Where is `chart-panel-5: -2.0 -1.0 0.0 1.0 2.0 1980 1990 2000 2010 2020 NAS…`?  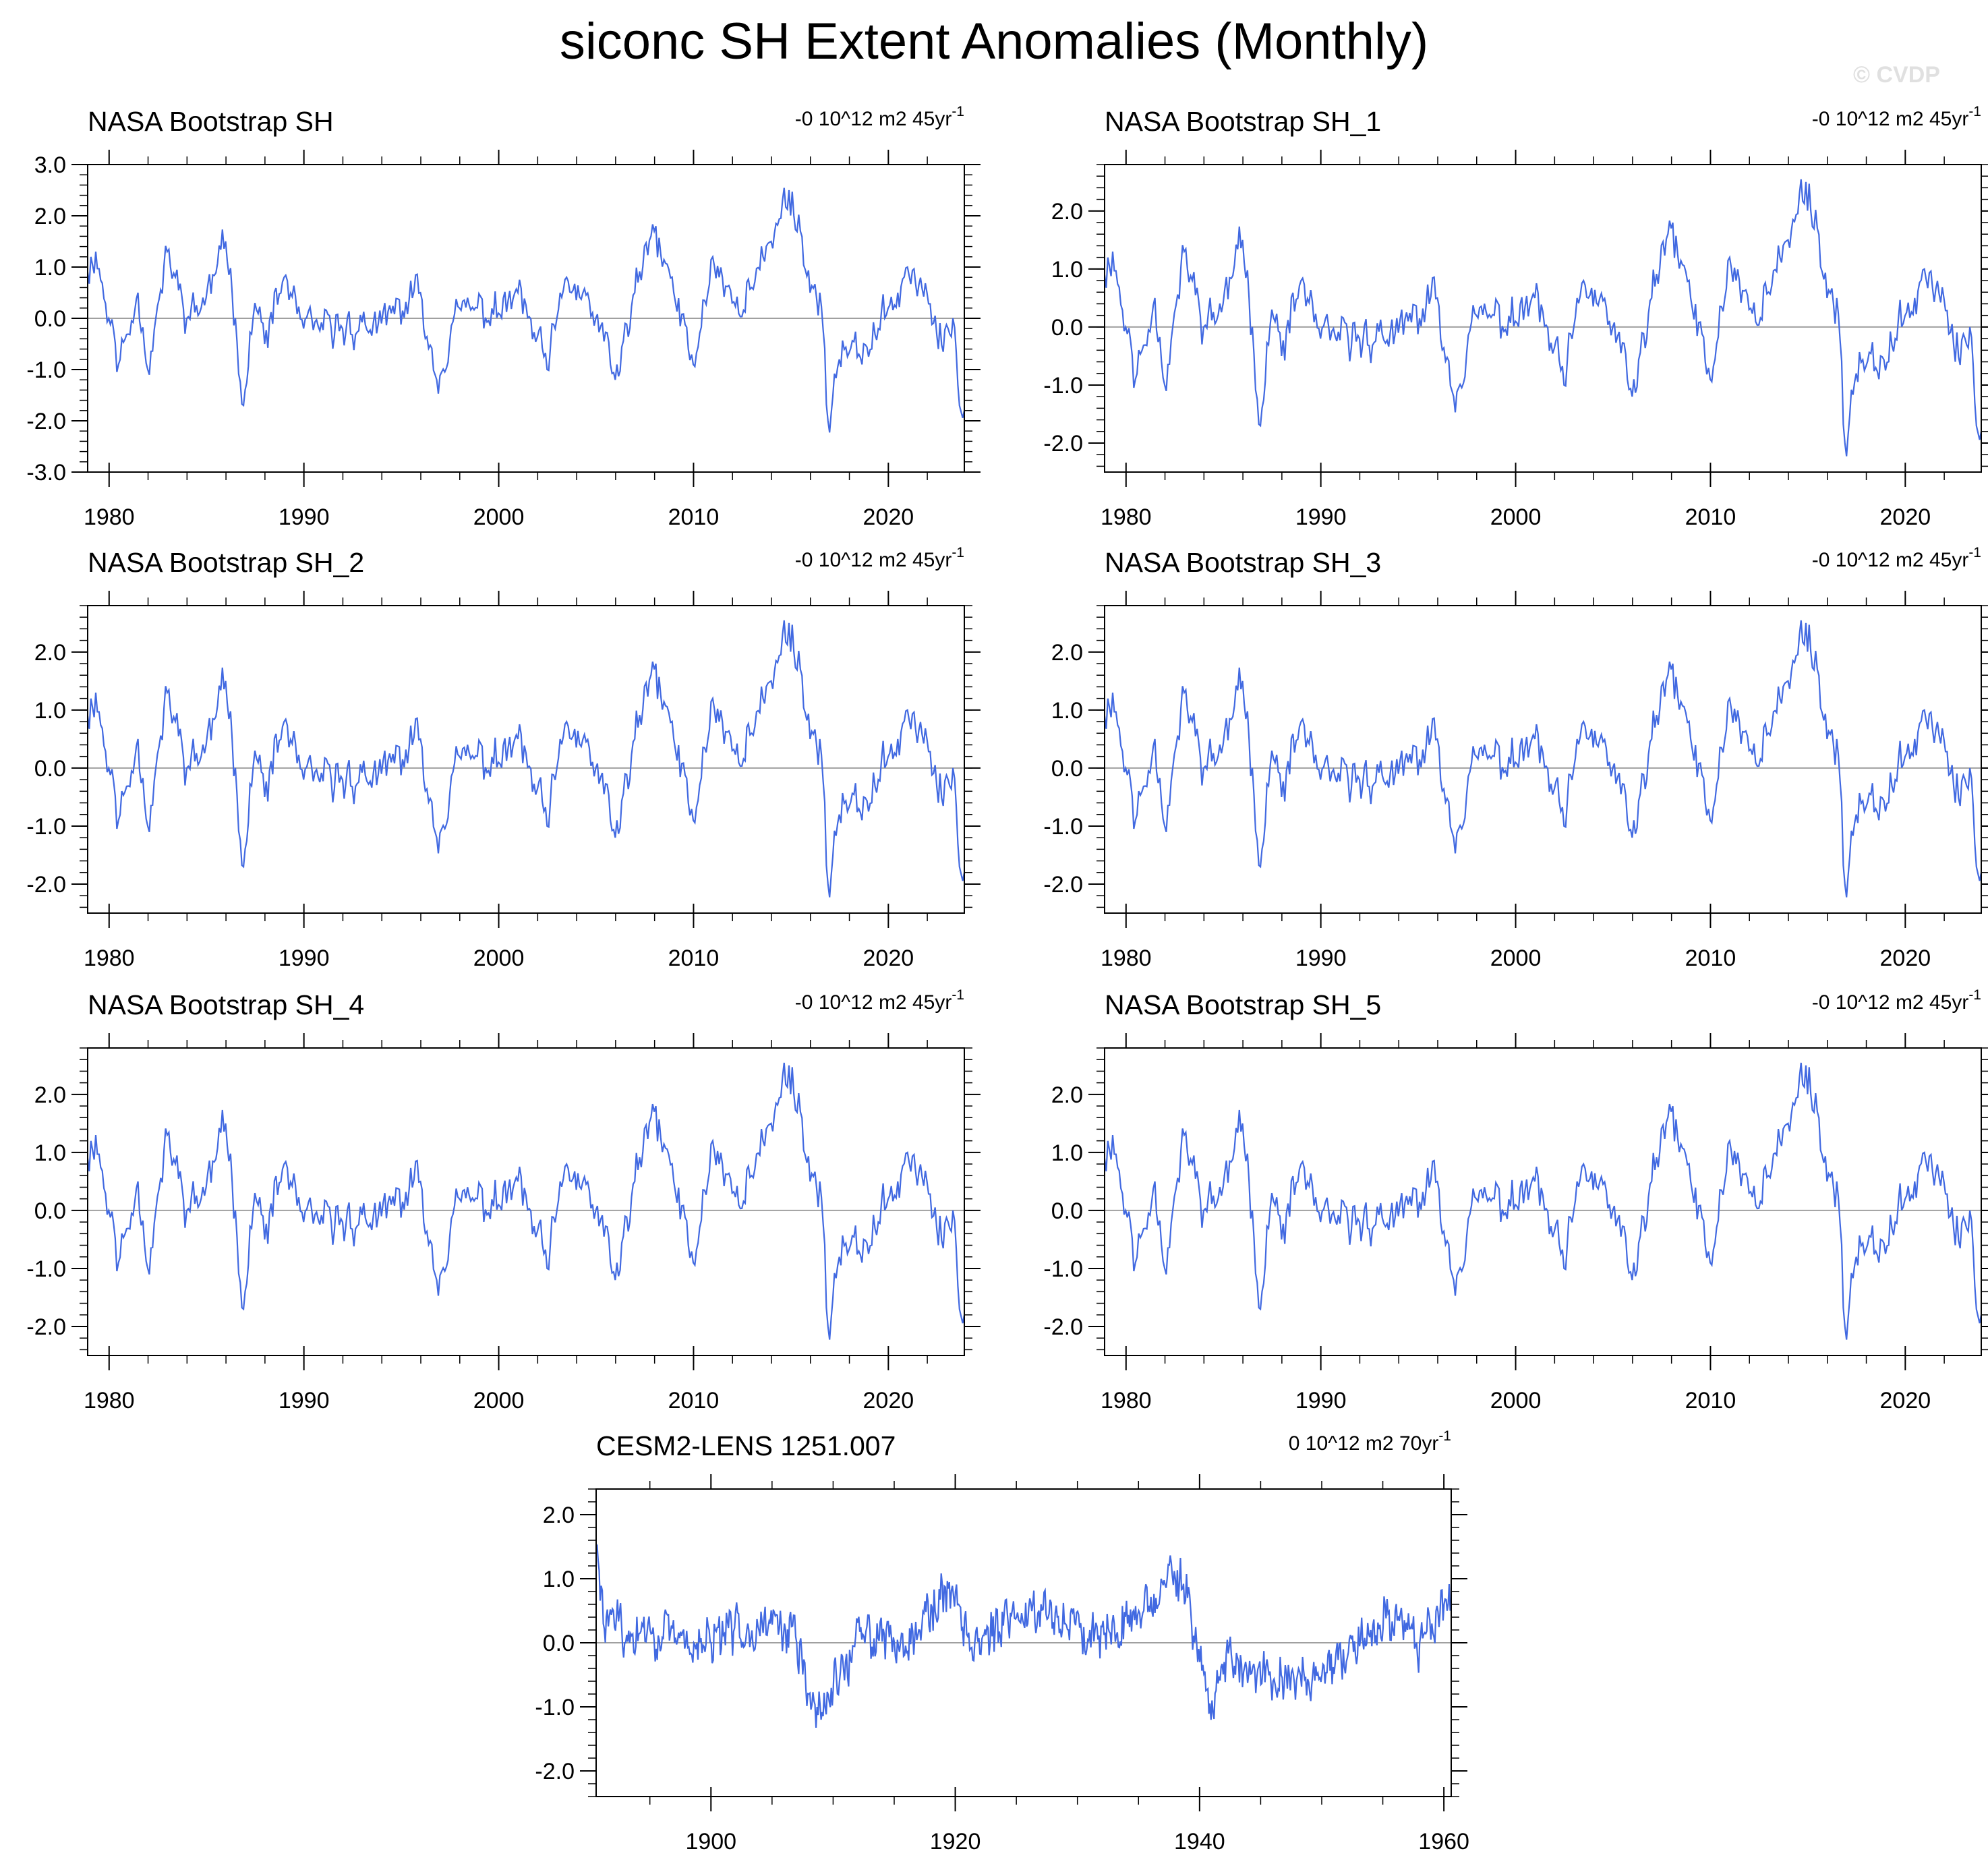 chart-panel-5: -2.0 -1.0 0.0 1.0 2.0 1980 1990 2000 2010 2020 NAS… is located at coordinates (504, 1200).